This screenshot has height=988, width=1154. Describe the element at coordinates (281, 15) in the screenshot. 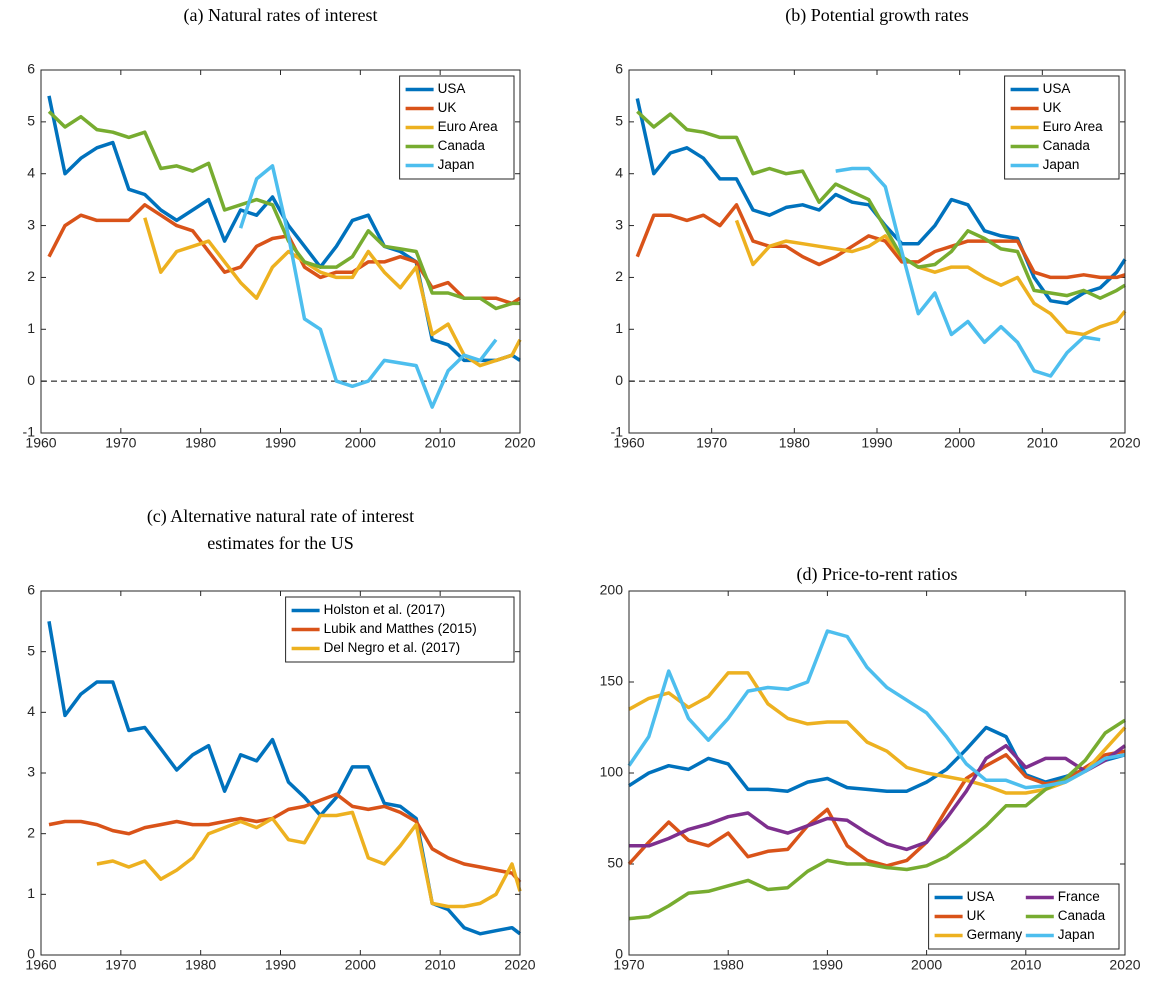

I see `panel-title: (a) Natural rates of interest` at that location.